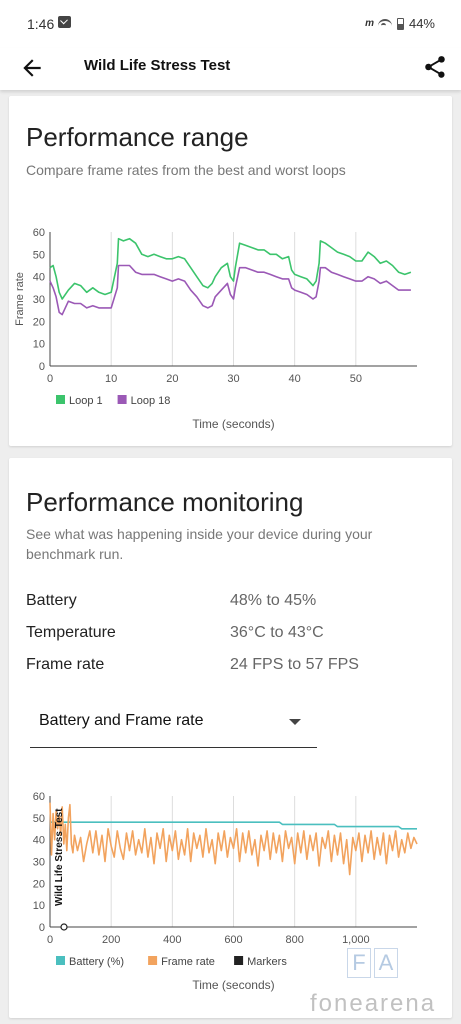 The width and height of the screenshot is (461, 1024). Describe the element at coordinates (157, 65) in the screenshot. I see `page-title: Wild Life Stress Test` at that location.